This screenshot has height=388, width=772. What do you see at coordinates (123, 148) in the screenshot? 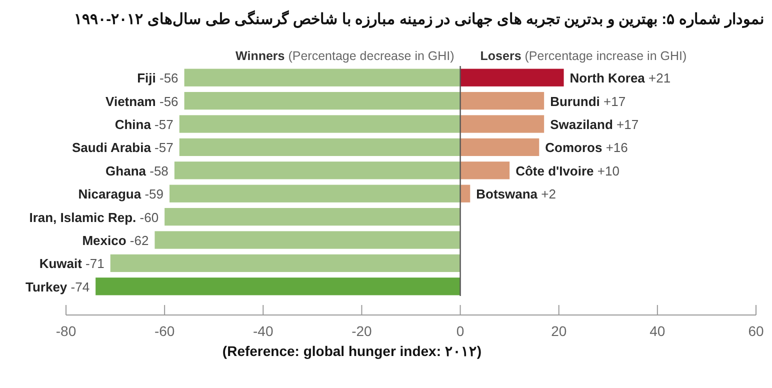
I see `data-label: Saudi Arabia -57` at bounding box center [123, 148].